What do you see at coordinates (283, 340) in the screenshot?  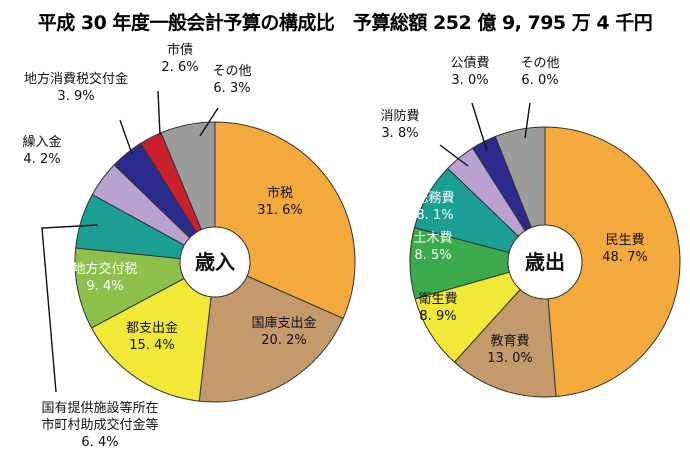 I see `slice-value: 20. 2%` at bounding box center [283, 340].